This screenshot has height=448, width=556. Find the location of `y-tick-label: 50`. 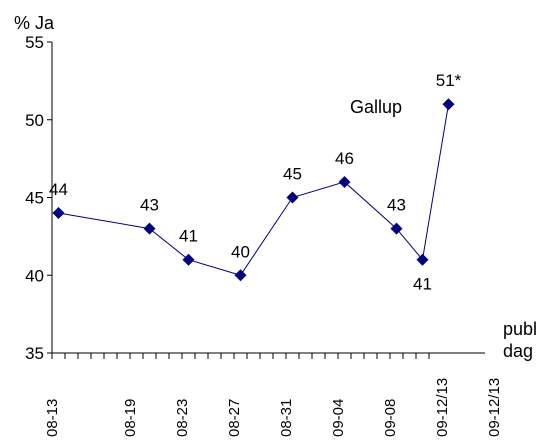

y-tick-label: 50 is located at coordinates (34, 120).